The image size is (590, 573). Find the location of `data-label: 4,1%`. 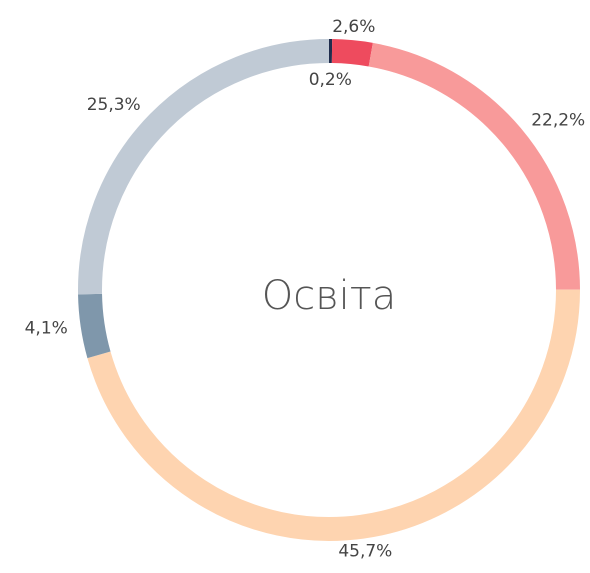

data-label: 4,1% is located at coordinates (46, 328).